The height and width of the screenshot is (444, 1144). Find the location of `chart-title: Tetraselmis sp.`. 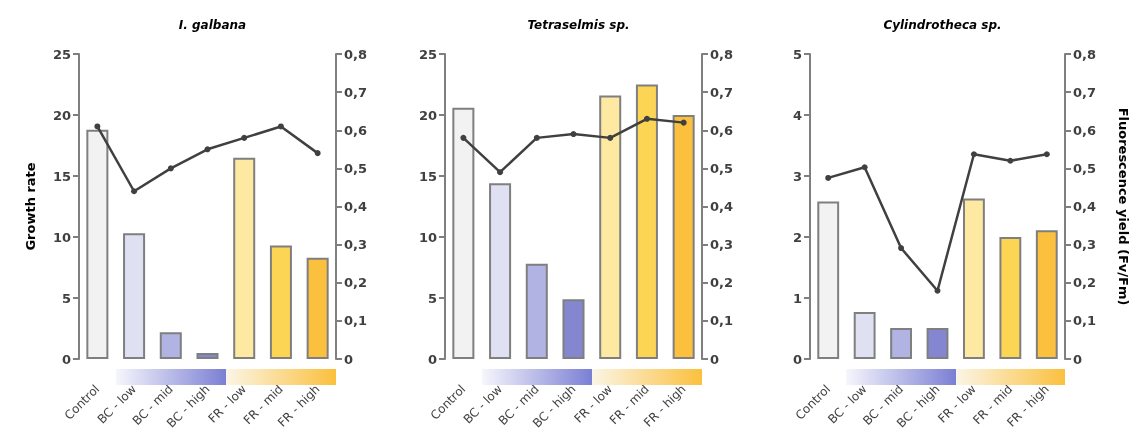

chart-title: Tetraselmis sp. is located at coordinates (578, 25).